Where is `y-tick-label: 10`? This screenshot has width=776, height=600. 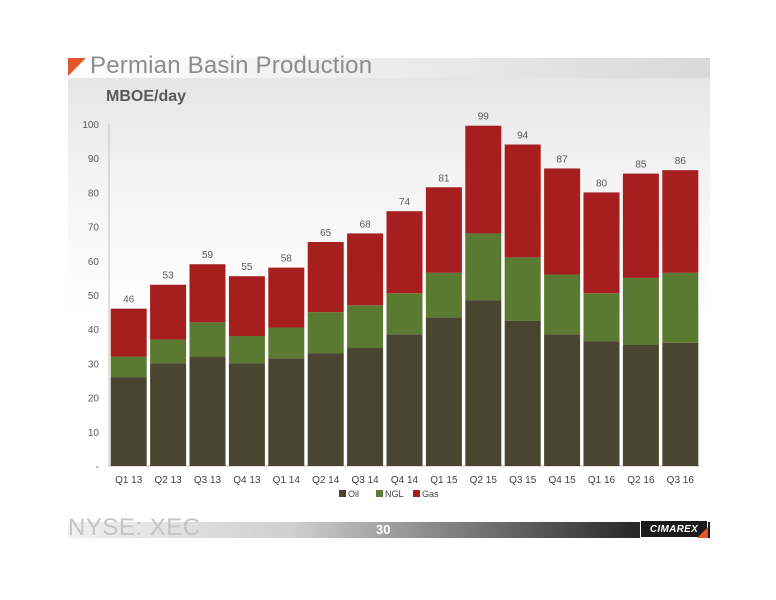 y-tick-label: 10 is located at coordinates (94, 433).